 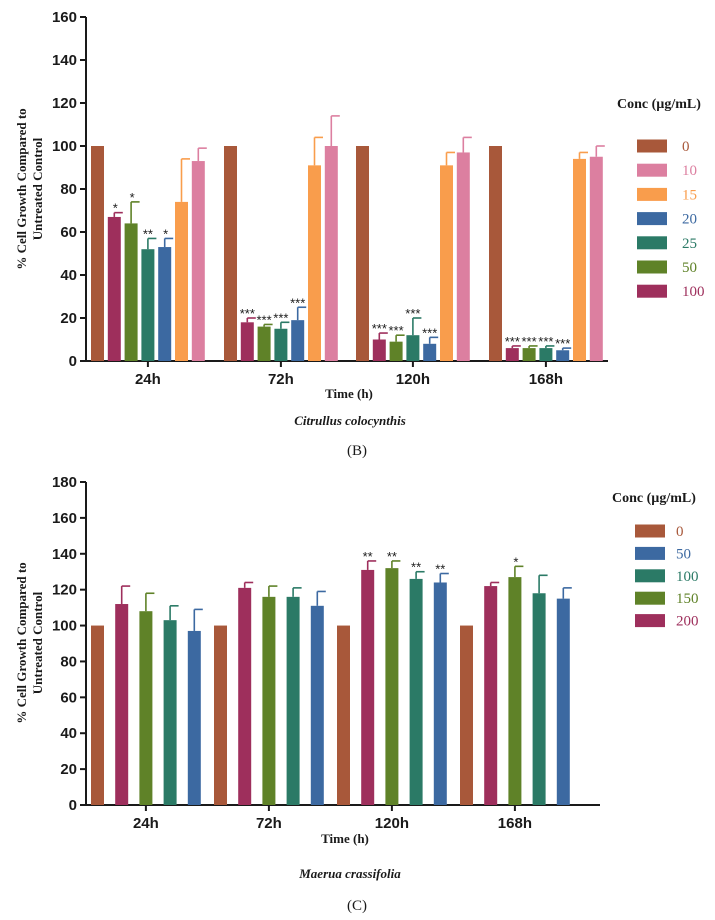 What do you see at coordinates (357, 906) in the screenshot?
I see `panel-label: (C)` at bounding box center [357, 906].